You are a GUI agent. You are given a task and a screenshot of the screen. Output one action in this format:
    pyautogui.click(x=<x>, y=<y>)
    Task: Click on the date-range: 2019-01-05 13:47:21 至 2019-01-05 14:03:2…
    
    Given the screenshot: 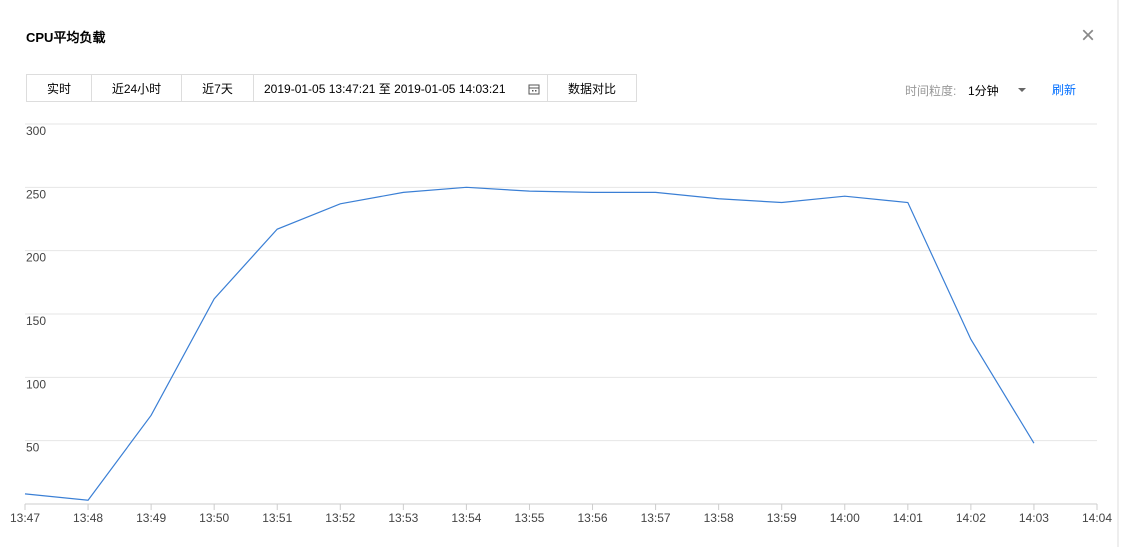 What is the action you would take?
    pyautogui.click(x=400, y=88)
    